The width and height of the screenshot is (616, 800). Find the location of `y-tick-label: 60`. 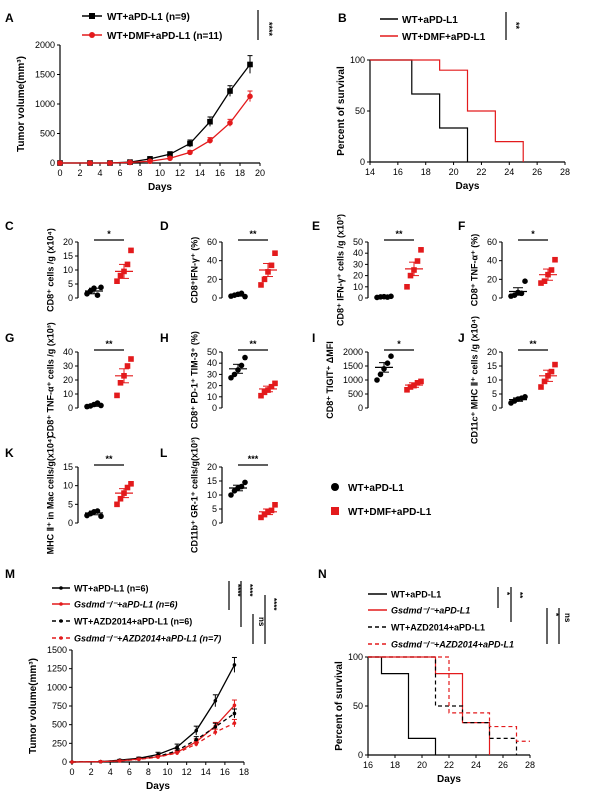

y-tick-label: 60 is located at coordinates (492, 242).